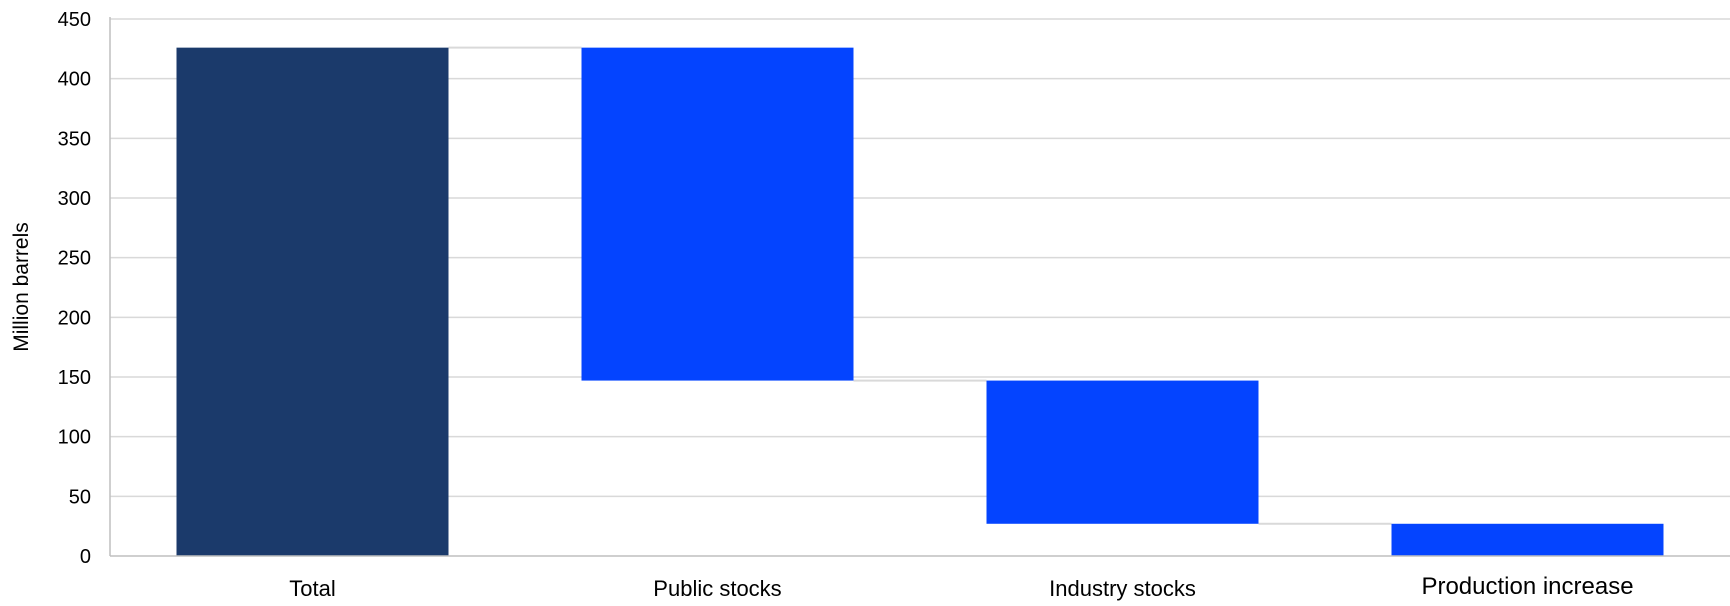  I want to click on y-tick-label: 250, so click(74, 259).